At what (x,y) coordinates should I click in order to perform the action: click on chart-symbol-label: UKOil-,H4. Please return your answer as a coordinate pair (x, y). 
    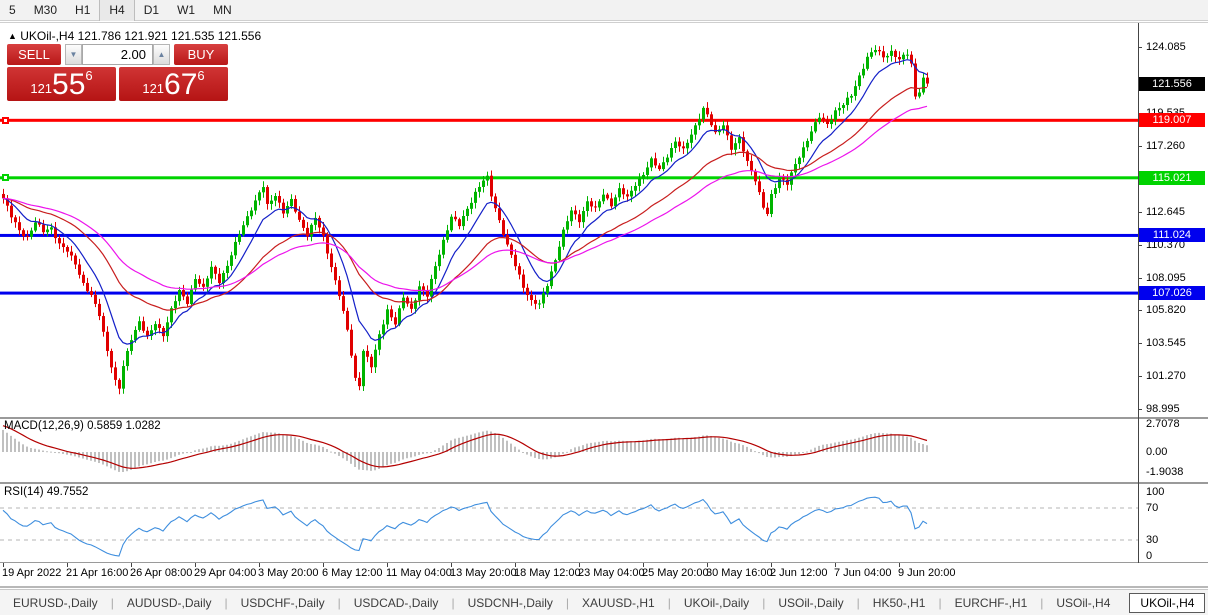
    Looking at the image, I should click on (47, 36).